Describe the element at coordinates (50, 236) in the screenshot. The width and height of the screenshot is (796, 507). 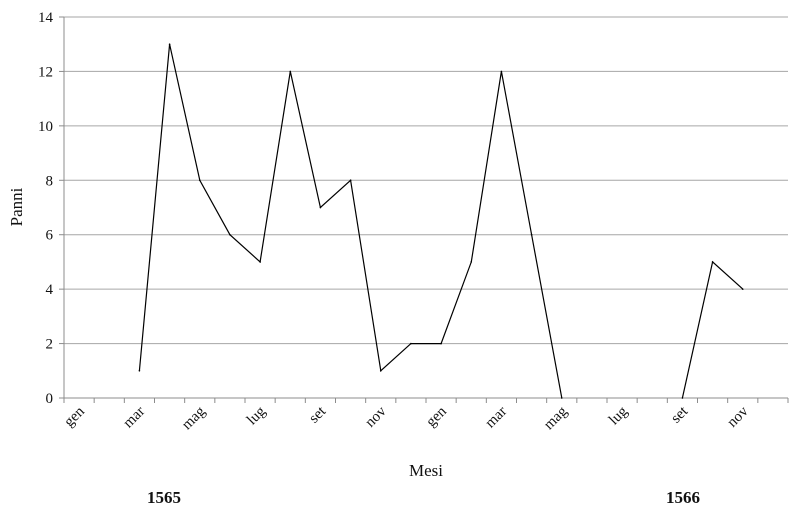
I see `y-tick-label: 6` at that location.